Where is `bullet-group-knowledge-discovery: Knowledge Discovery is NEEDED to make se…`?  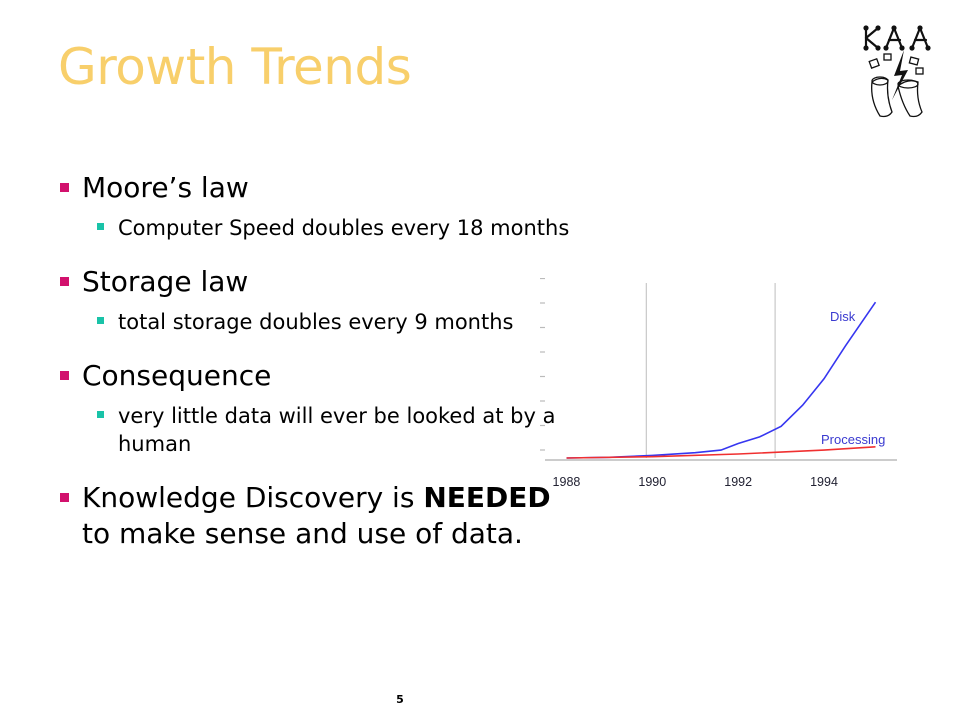 bullet-group-knowledge-discovery: Knowledge Discovery is NEEDED to make se… is located at coordinates (318, 516).